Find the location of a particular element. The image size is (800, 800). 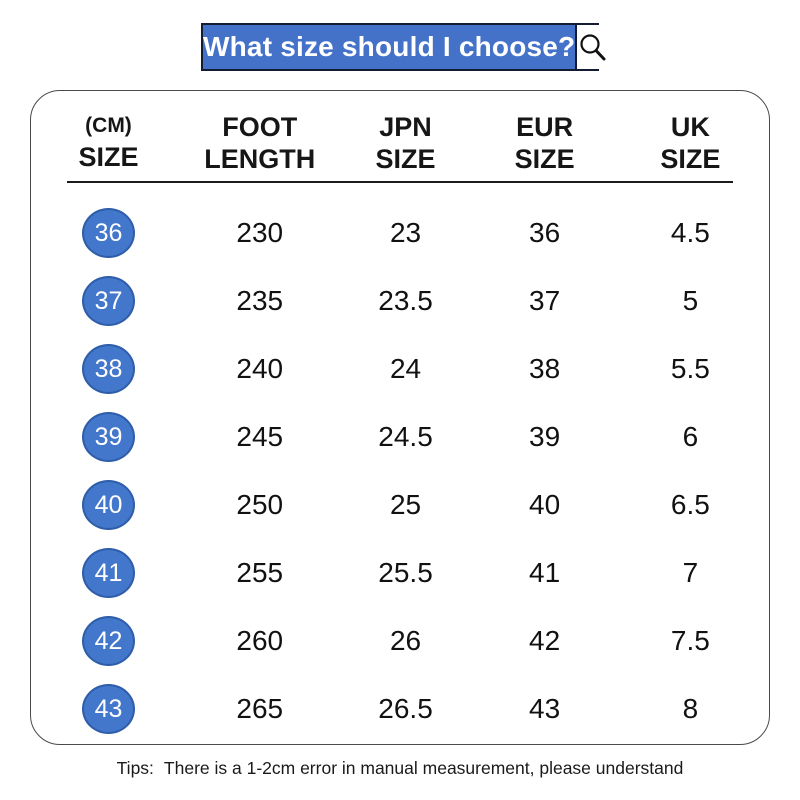

search-input: What size should I choose? is located at coordinates (389, 47).